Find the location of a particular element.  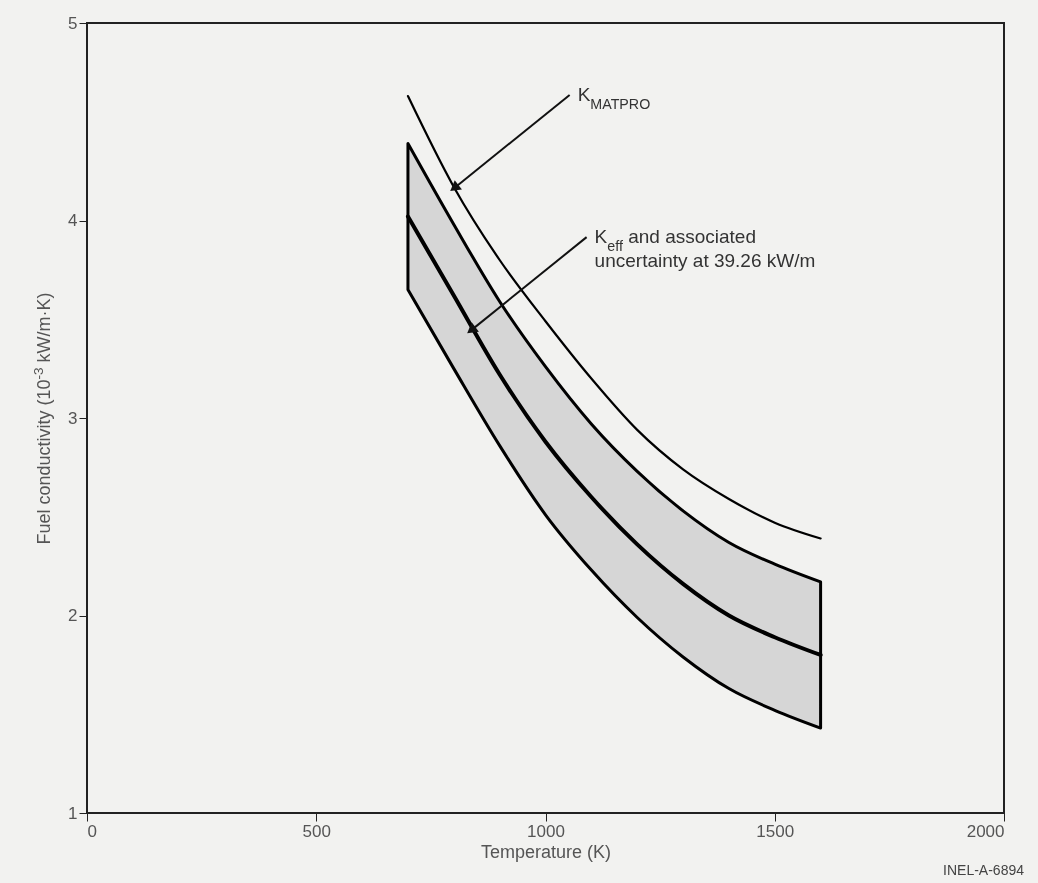

y-tick-label: 1 is located at coordinates (73, 813).